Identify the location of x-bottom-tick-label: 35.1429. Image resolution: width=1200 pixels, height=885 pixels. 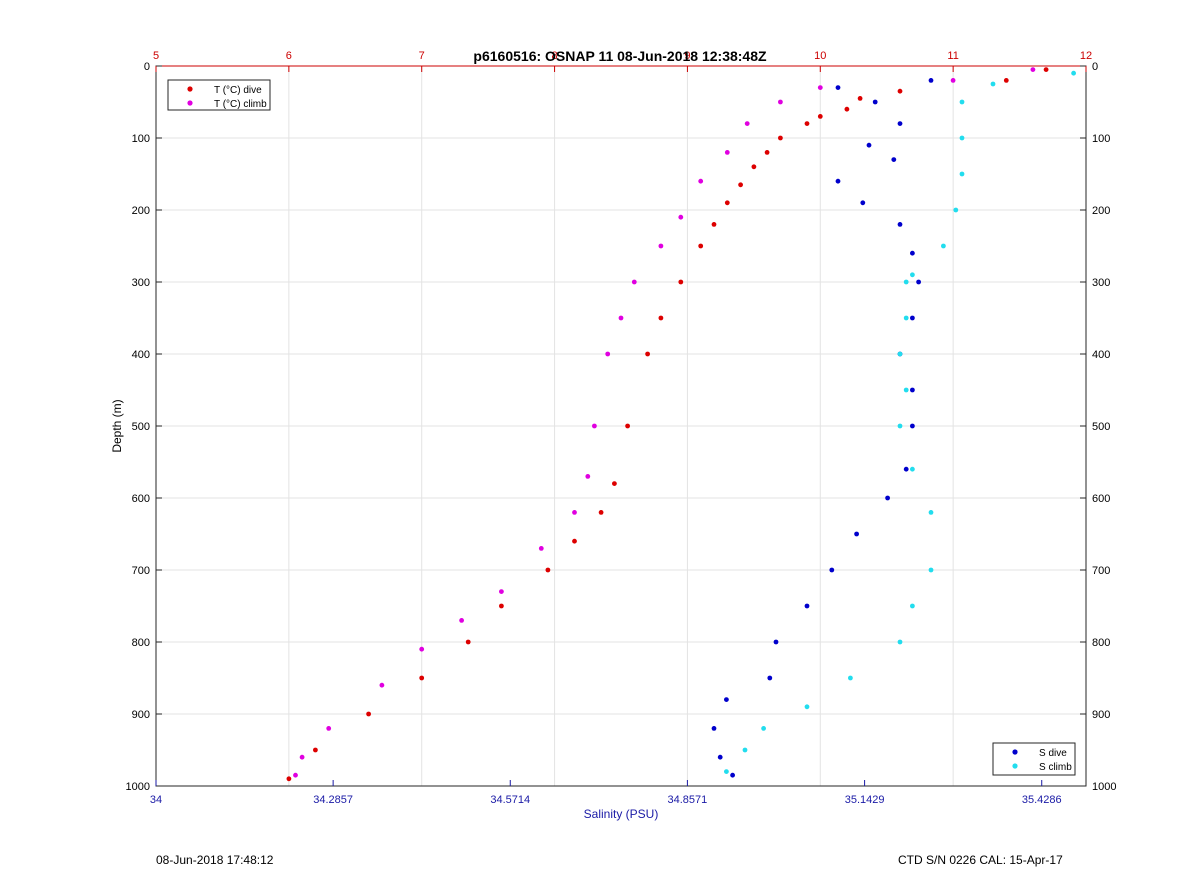
(865, 800).